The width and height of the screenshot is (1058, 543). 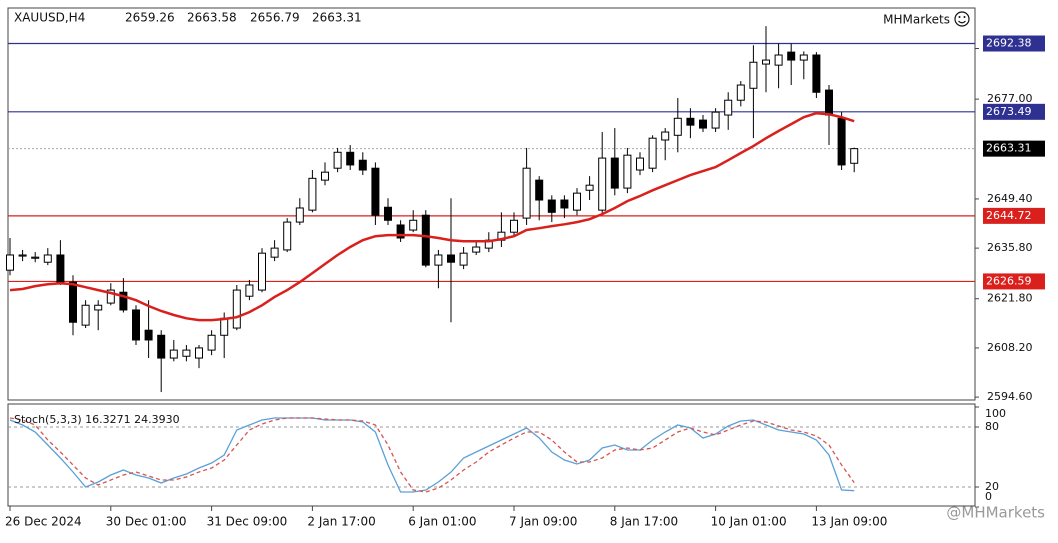 I want to click on x-tick-label: 31 Dec 09:00, so click(x=247, y=522).